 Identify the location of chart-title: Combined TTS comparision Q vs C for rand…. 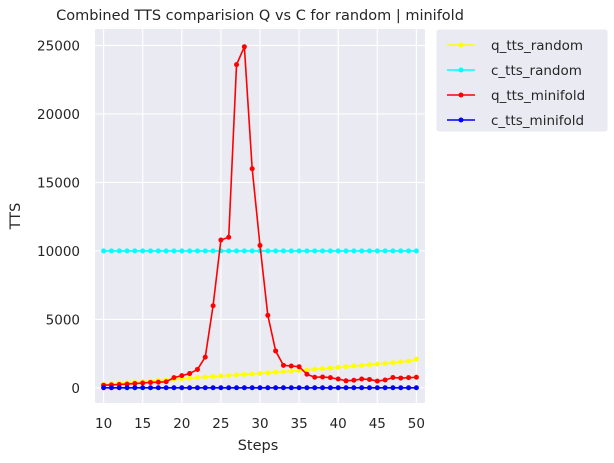
(260, 16).